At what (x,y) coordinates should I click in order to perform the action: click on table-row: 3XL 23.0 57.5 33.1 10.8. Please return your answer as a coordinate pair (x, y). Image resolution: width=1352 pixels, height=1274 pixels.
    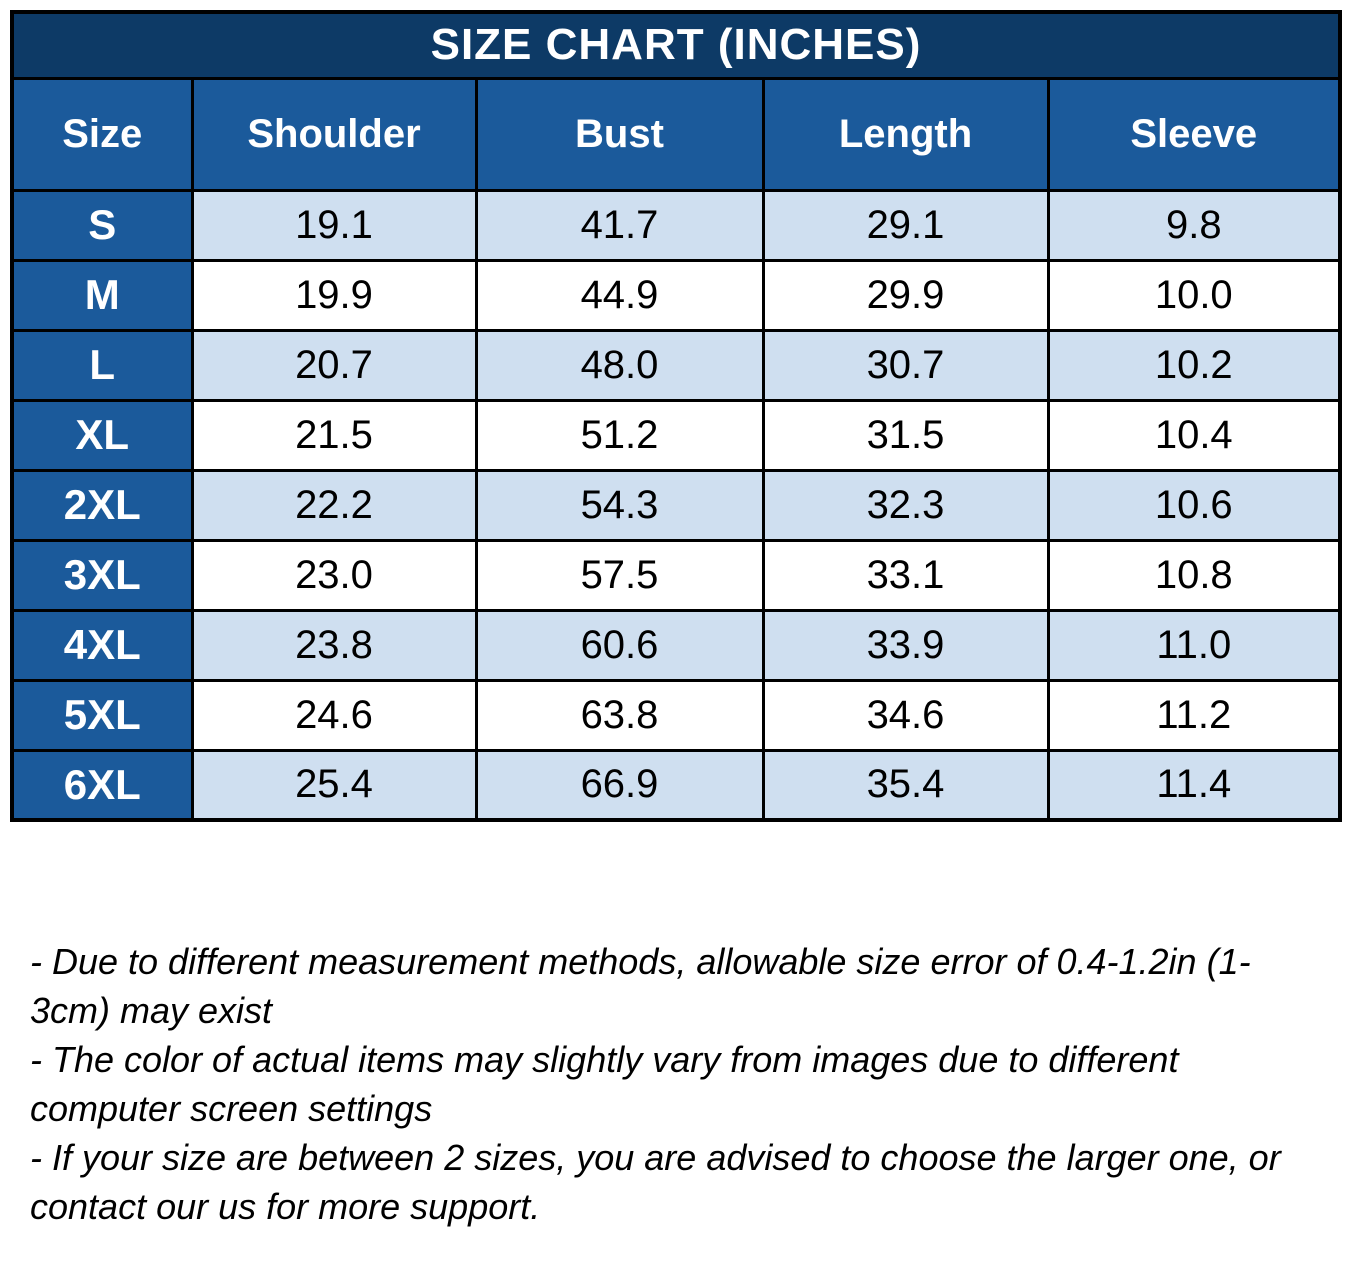
    Looking at the image, I should click on (676, 575).